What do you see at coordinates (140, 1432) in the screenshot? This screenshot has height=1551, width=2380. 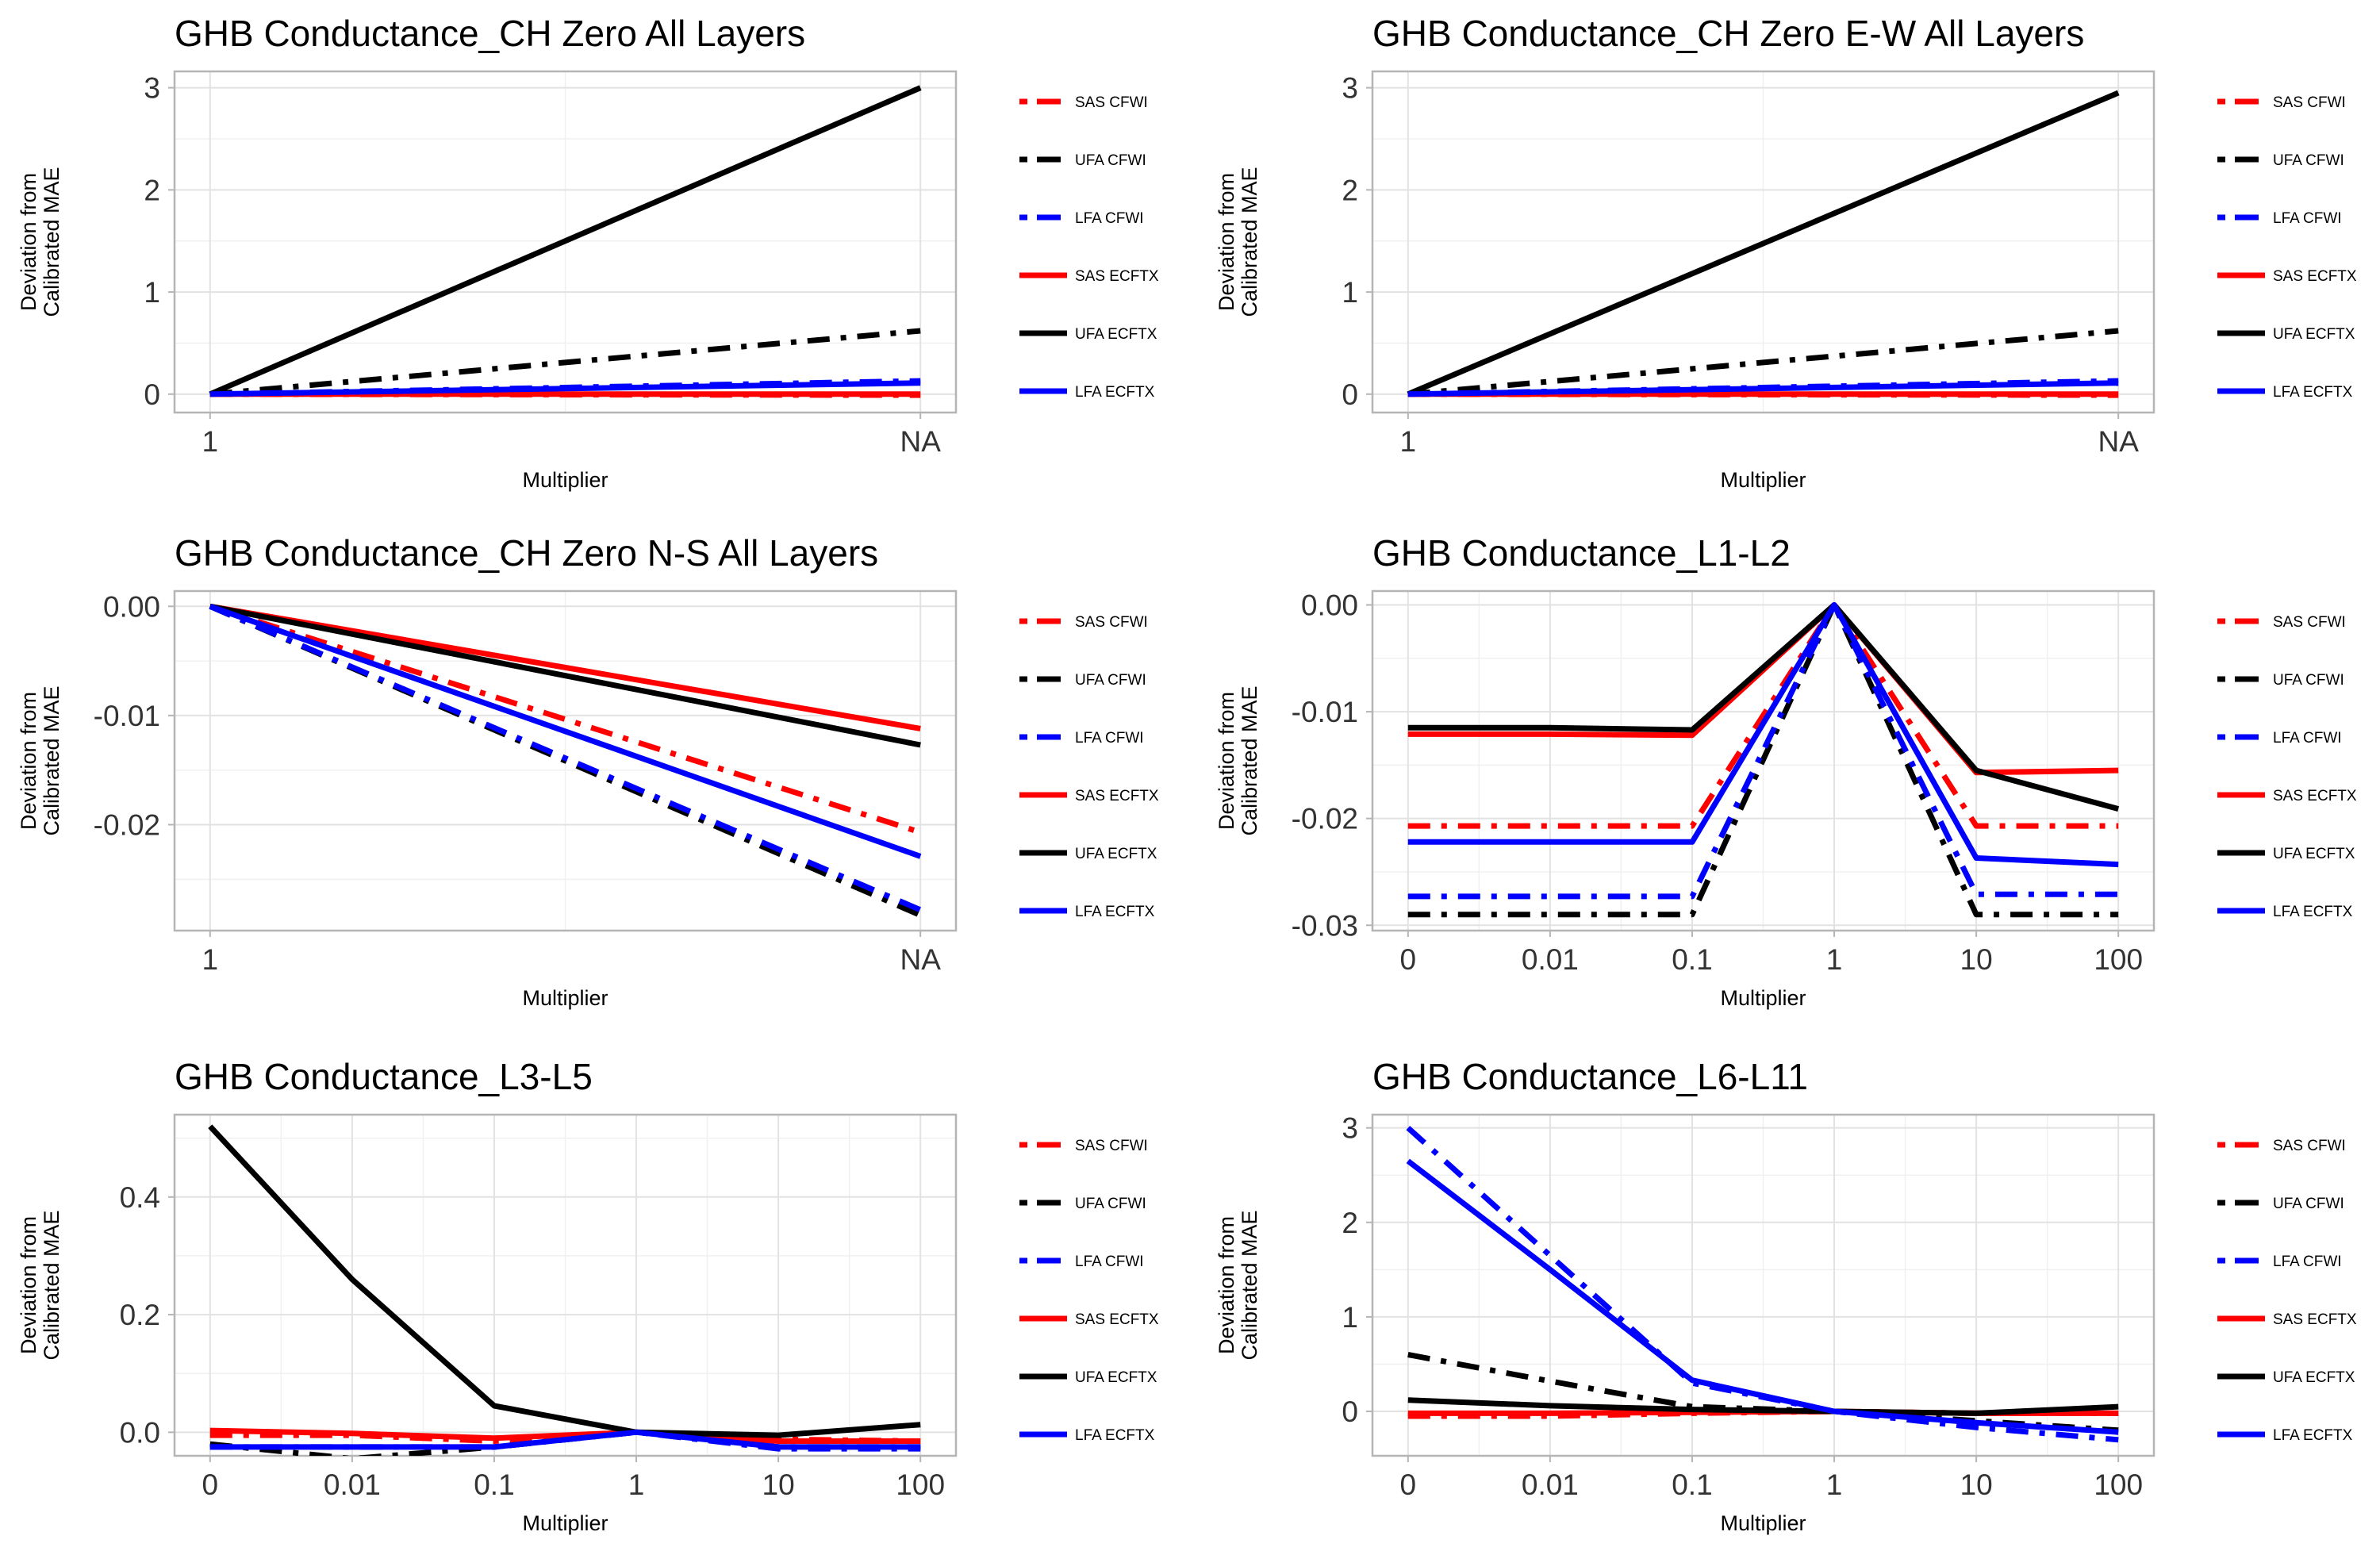 I see `y-tick-label: 0.0` at bounding box center [140, 1432].